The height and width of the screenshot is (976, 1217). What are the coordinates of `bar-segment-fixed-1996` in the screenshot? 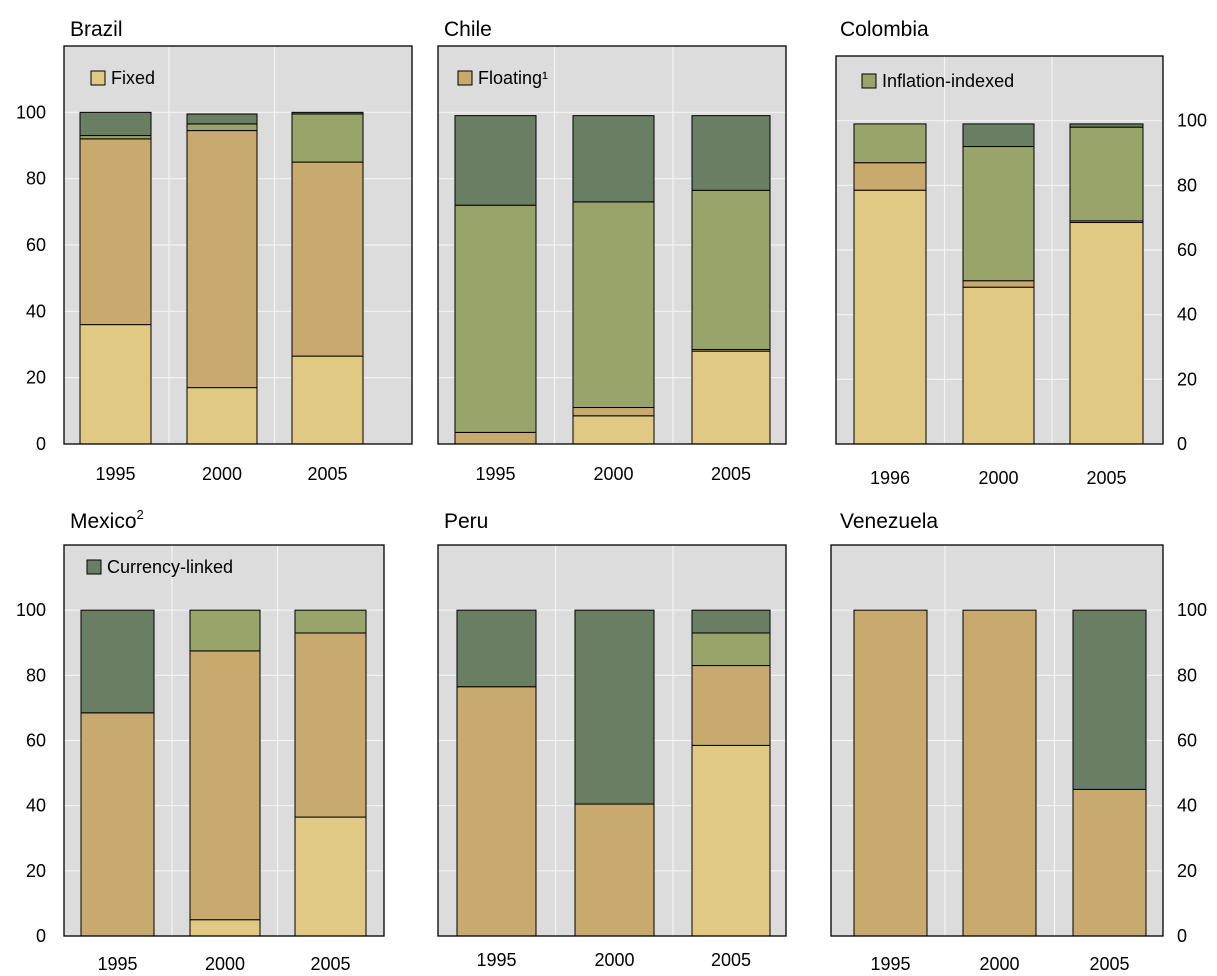 It's located at (890, 317).